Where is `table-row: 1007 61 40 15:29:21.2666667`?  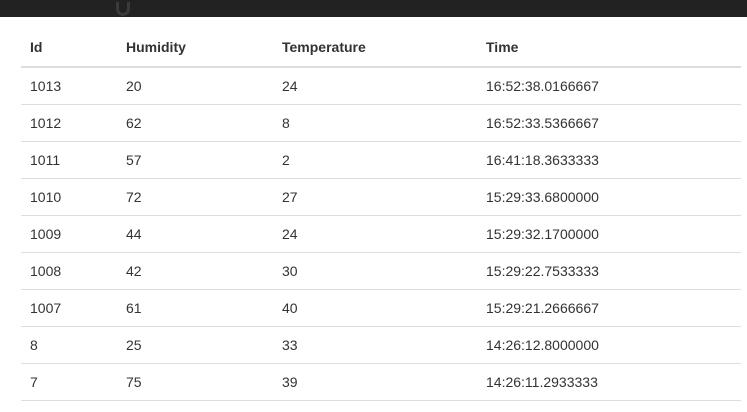
table-row: 1007 61 40 15:29:21.2666667 is located at coordinates (381, 308).